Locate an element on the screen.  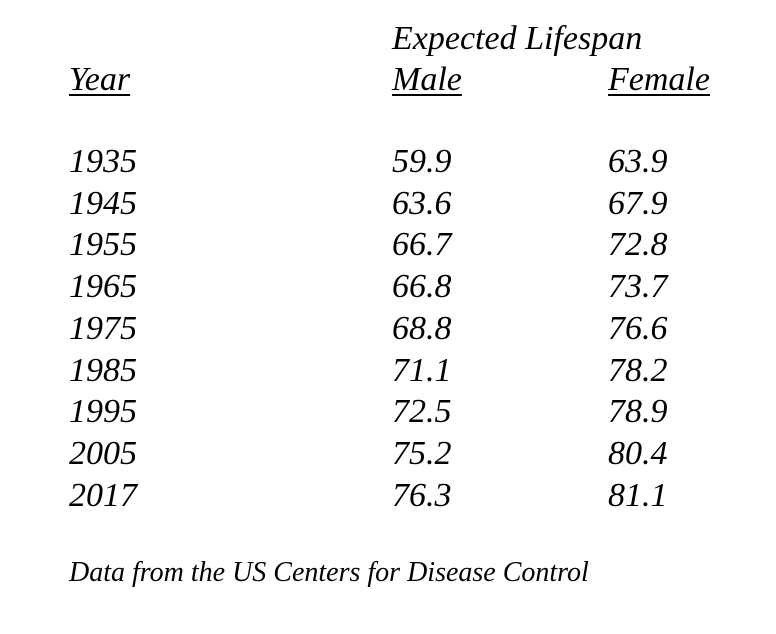
female-lifespan-cell: 80.4 is located at coordinates (638, 453).